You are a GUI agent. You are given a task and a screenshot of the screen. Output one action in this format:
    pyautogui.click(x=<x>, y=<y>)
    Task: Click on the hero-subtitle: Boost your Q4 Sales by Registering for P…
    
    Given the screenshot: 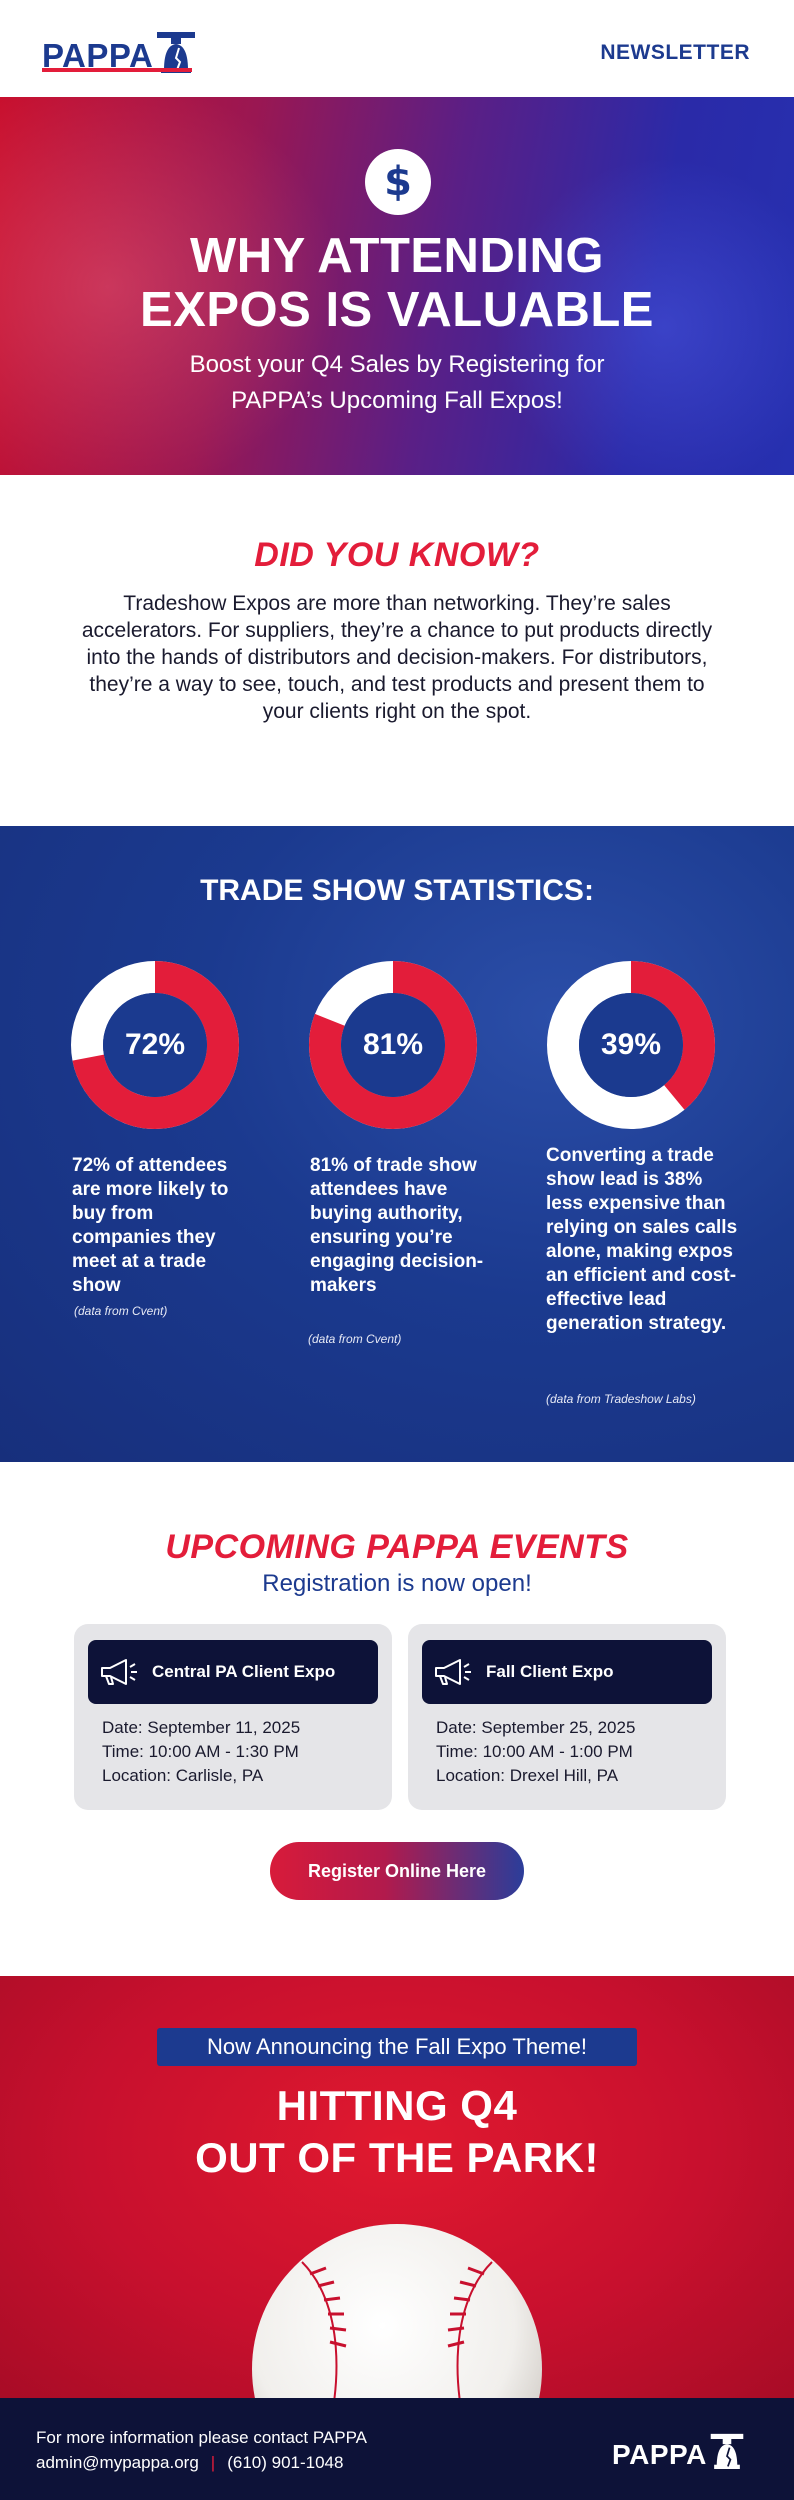 What is the action you would take?
    pyautogui.click(x=397, y=383)
    